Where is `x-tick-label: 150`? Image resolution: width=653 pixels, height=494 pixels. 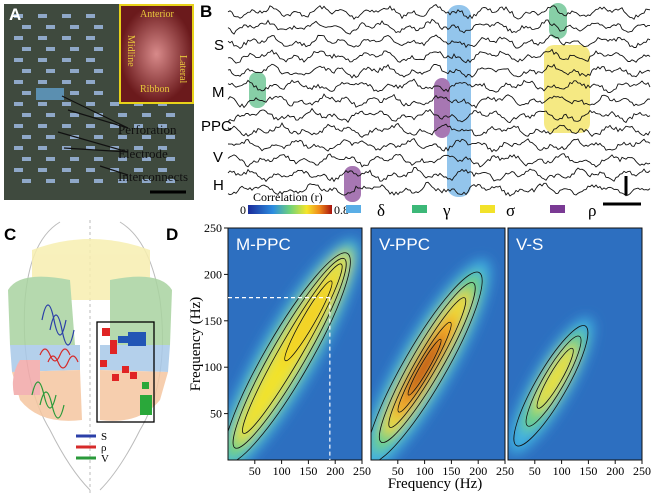
x-tick-label: 150 is located at coordinates (308, 471).